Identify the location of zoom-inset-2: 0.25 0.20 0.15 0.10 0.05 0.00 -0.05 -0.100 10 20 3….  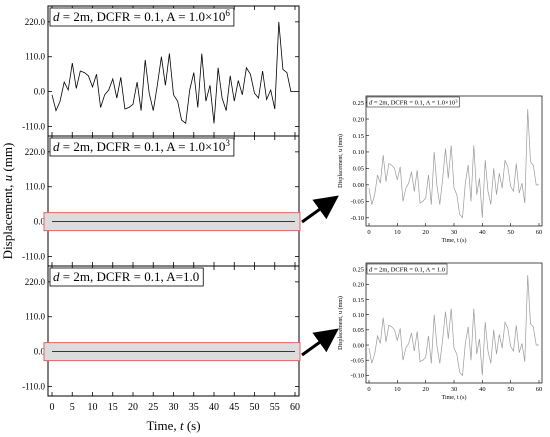
(440, 331).